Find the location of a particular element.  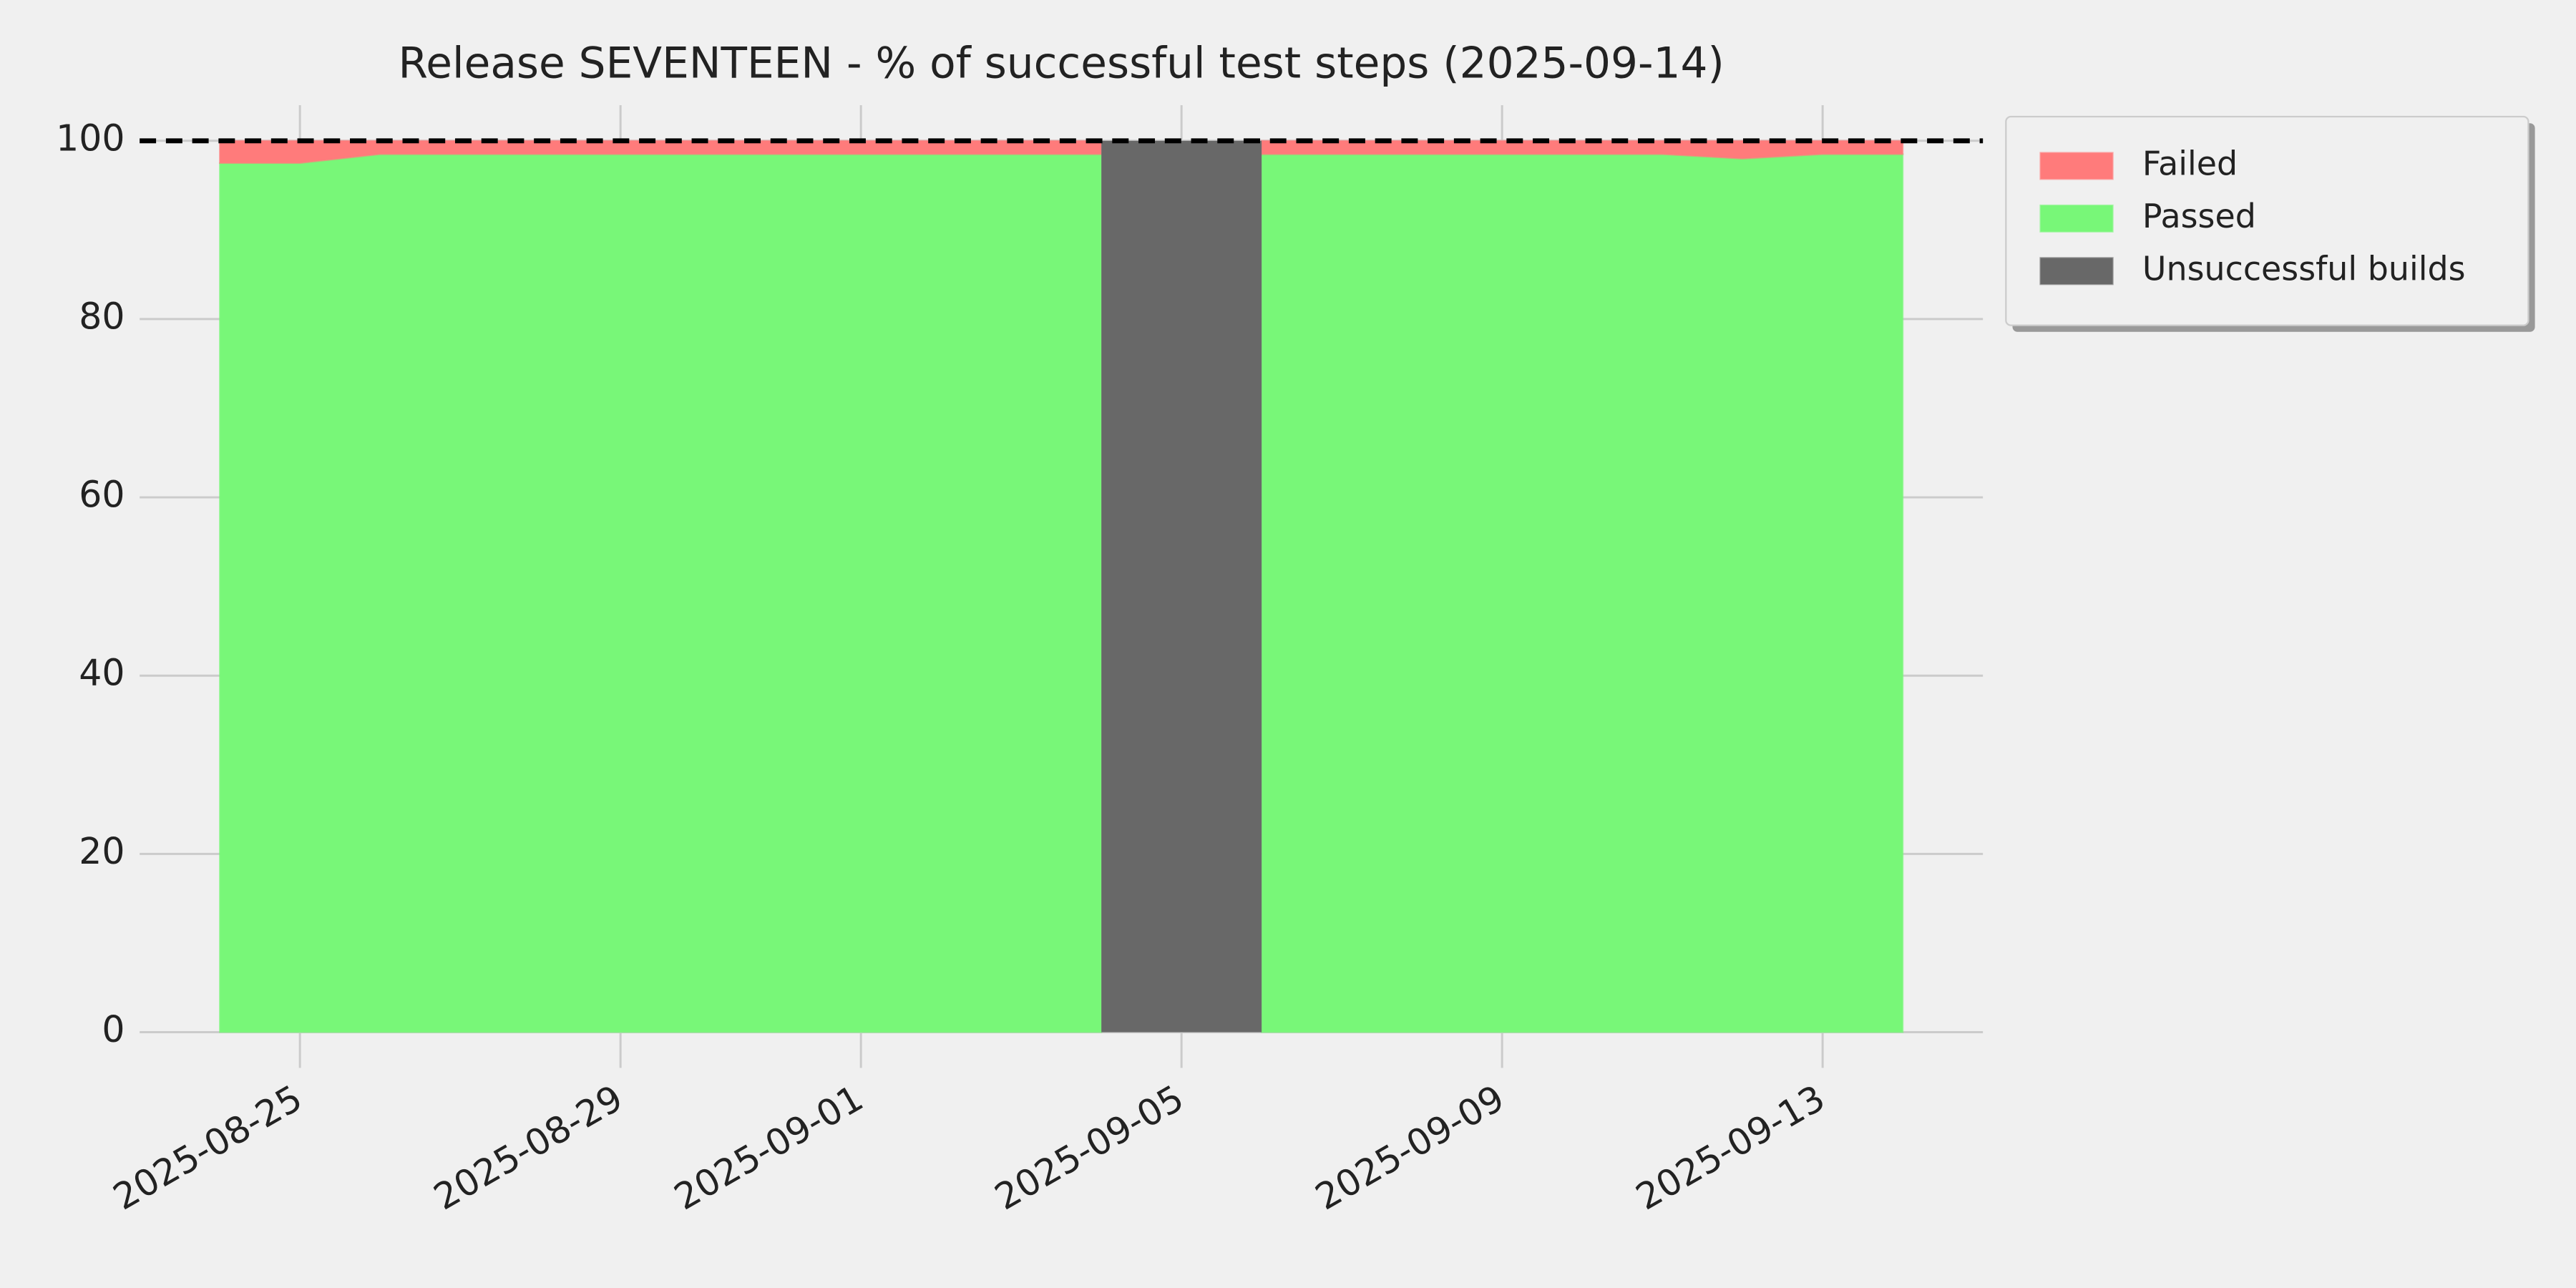

x-tick-label: 2025-09-01 is located at coordinates (769, 1148).